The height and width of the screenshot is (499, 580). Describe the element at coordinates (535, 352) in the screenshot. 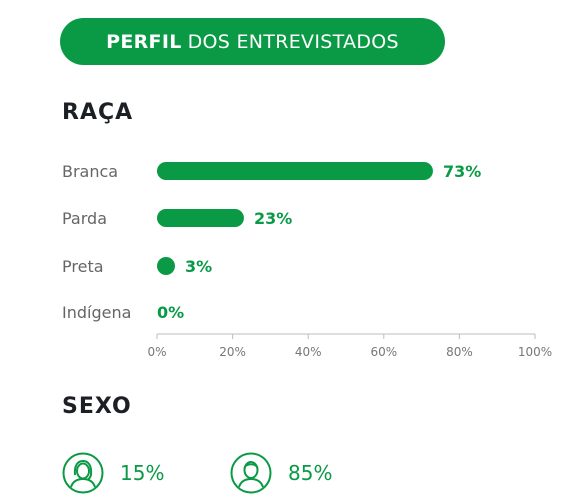

I see `x-tick-label-5: 100%` at that location.